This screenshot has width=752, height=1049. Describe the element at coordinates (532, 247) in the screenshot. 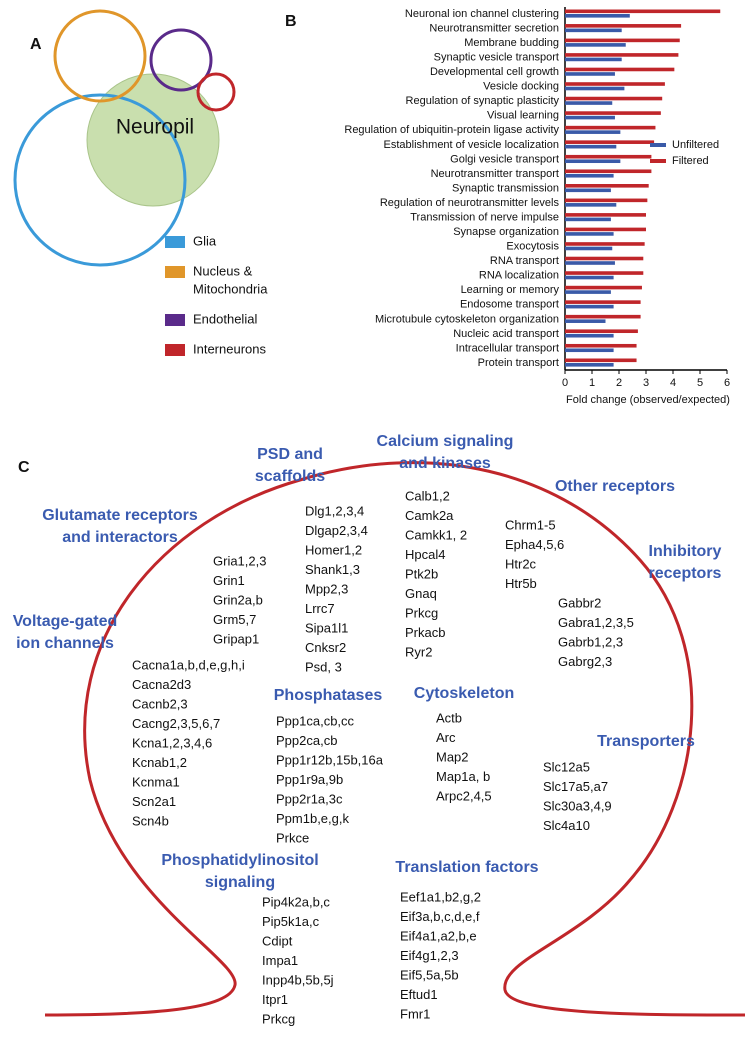

I see `category-label: Exocytosis` at that location.